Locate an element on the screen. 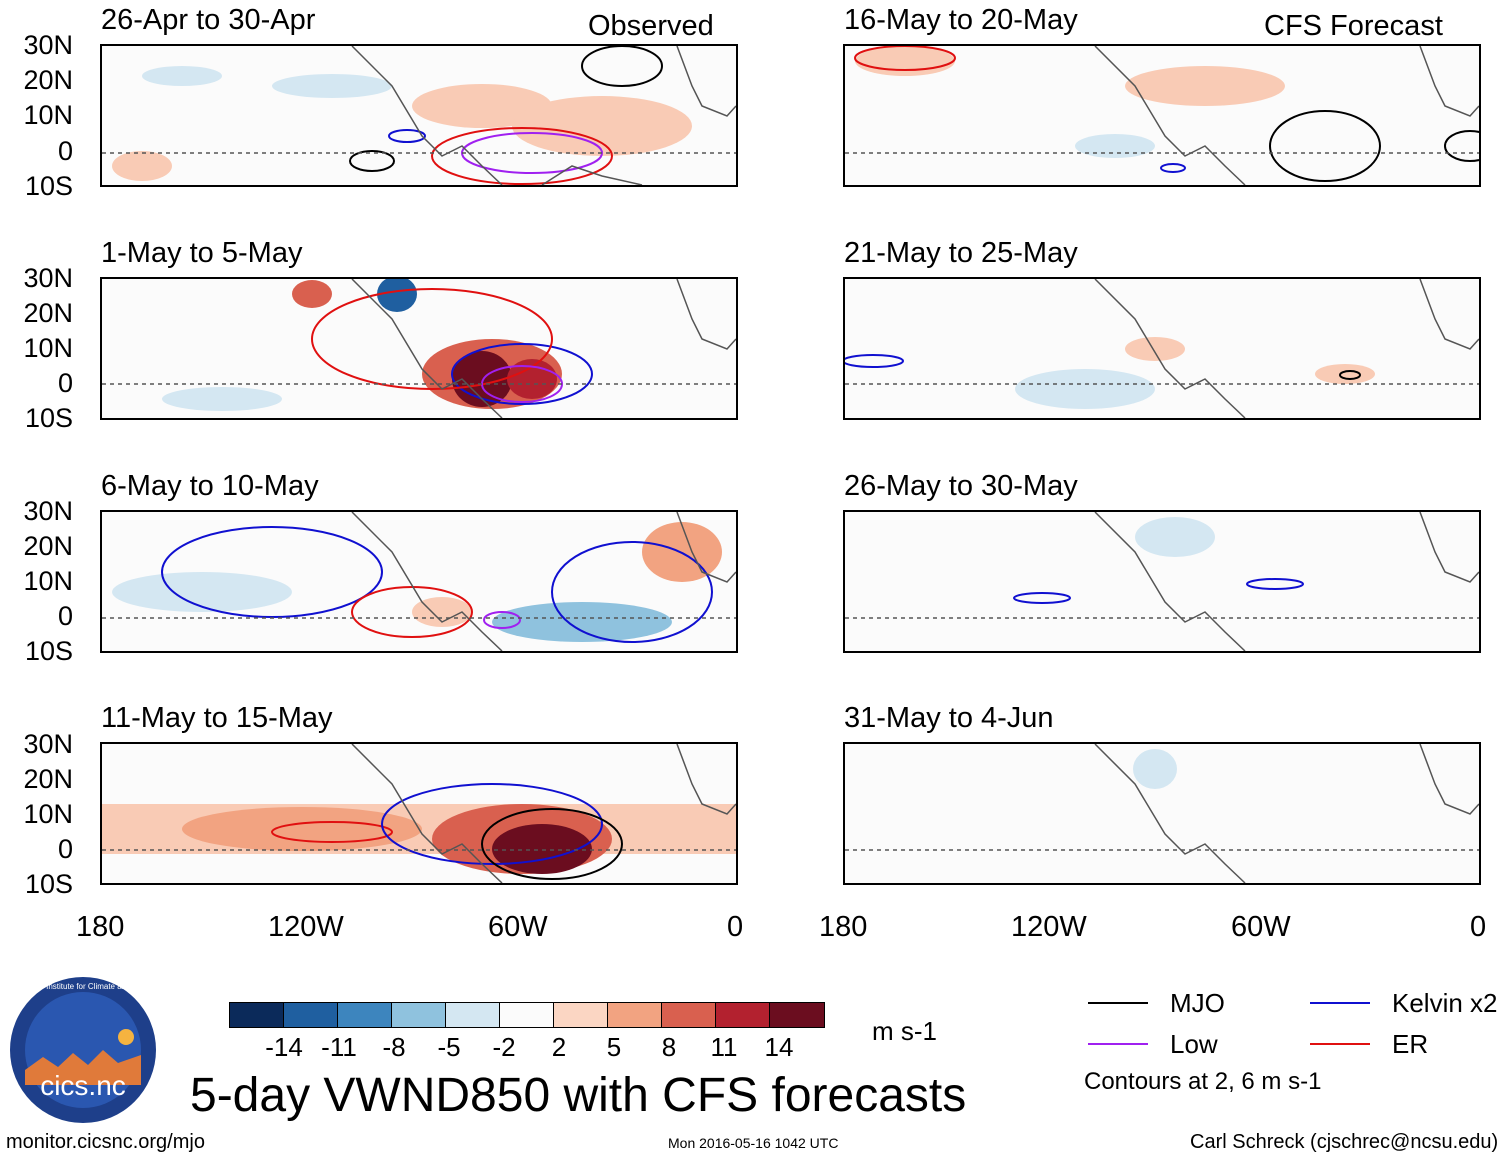 The image size is (1510, 1158). colorbar-tick-label: -8 is located at coordinates (394, 1047).